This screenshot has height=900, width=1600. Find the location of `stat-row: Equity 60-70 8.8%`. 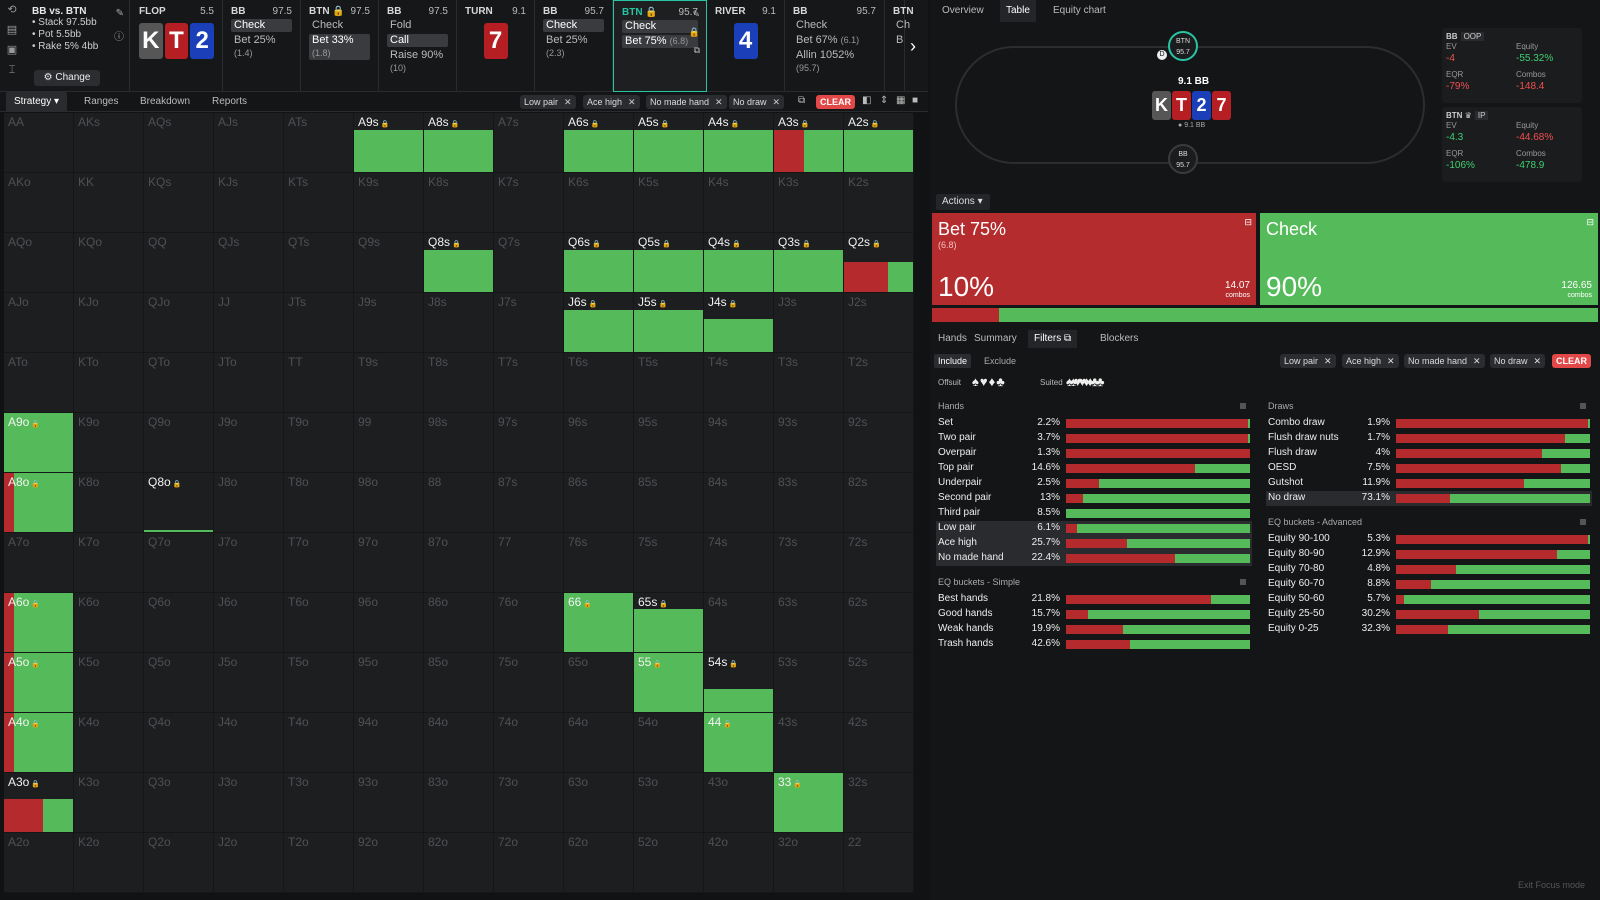

stat-row: Equity 60-70 8.8% is located at coordinates (1429, 584).